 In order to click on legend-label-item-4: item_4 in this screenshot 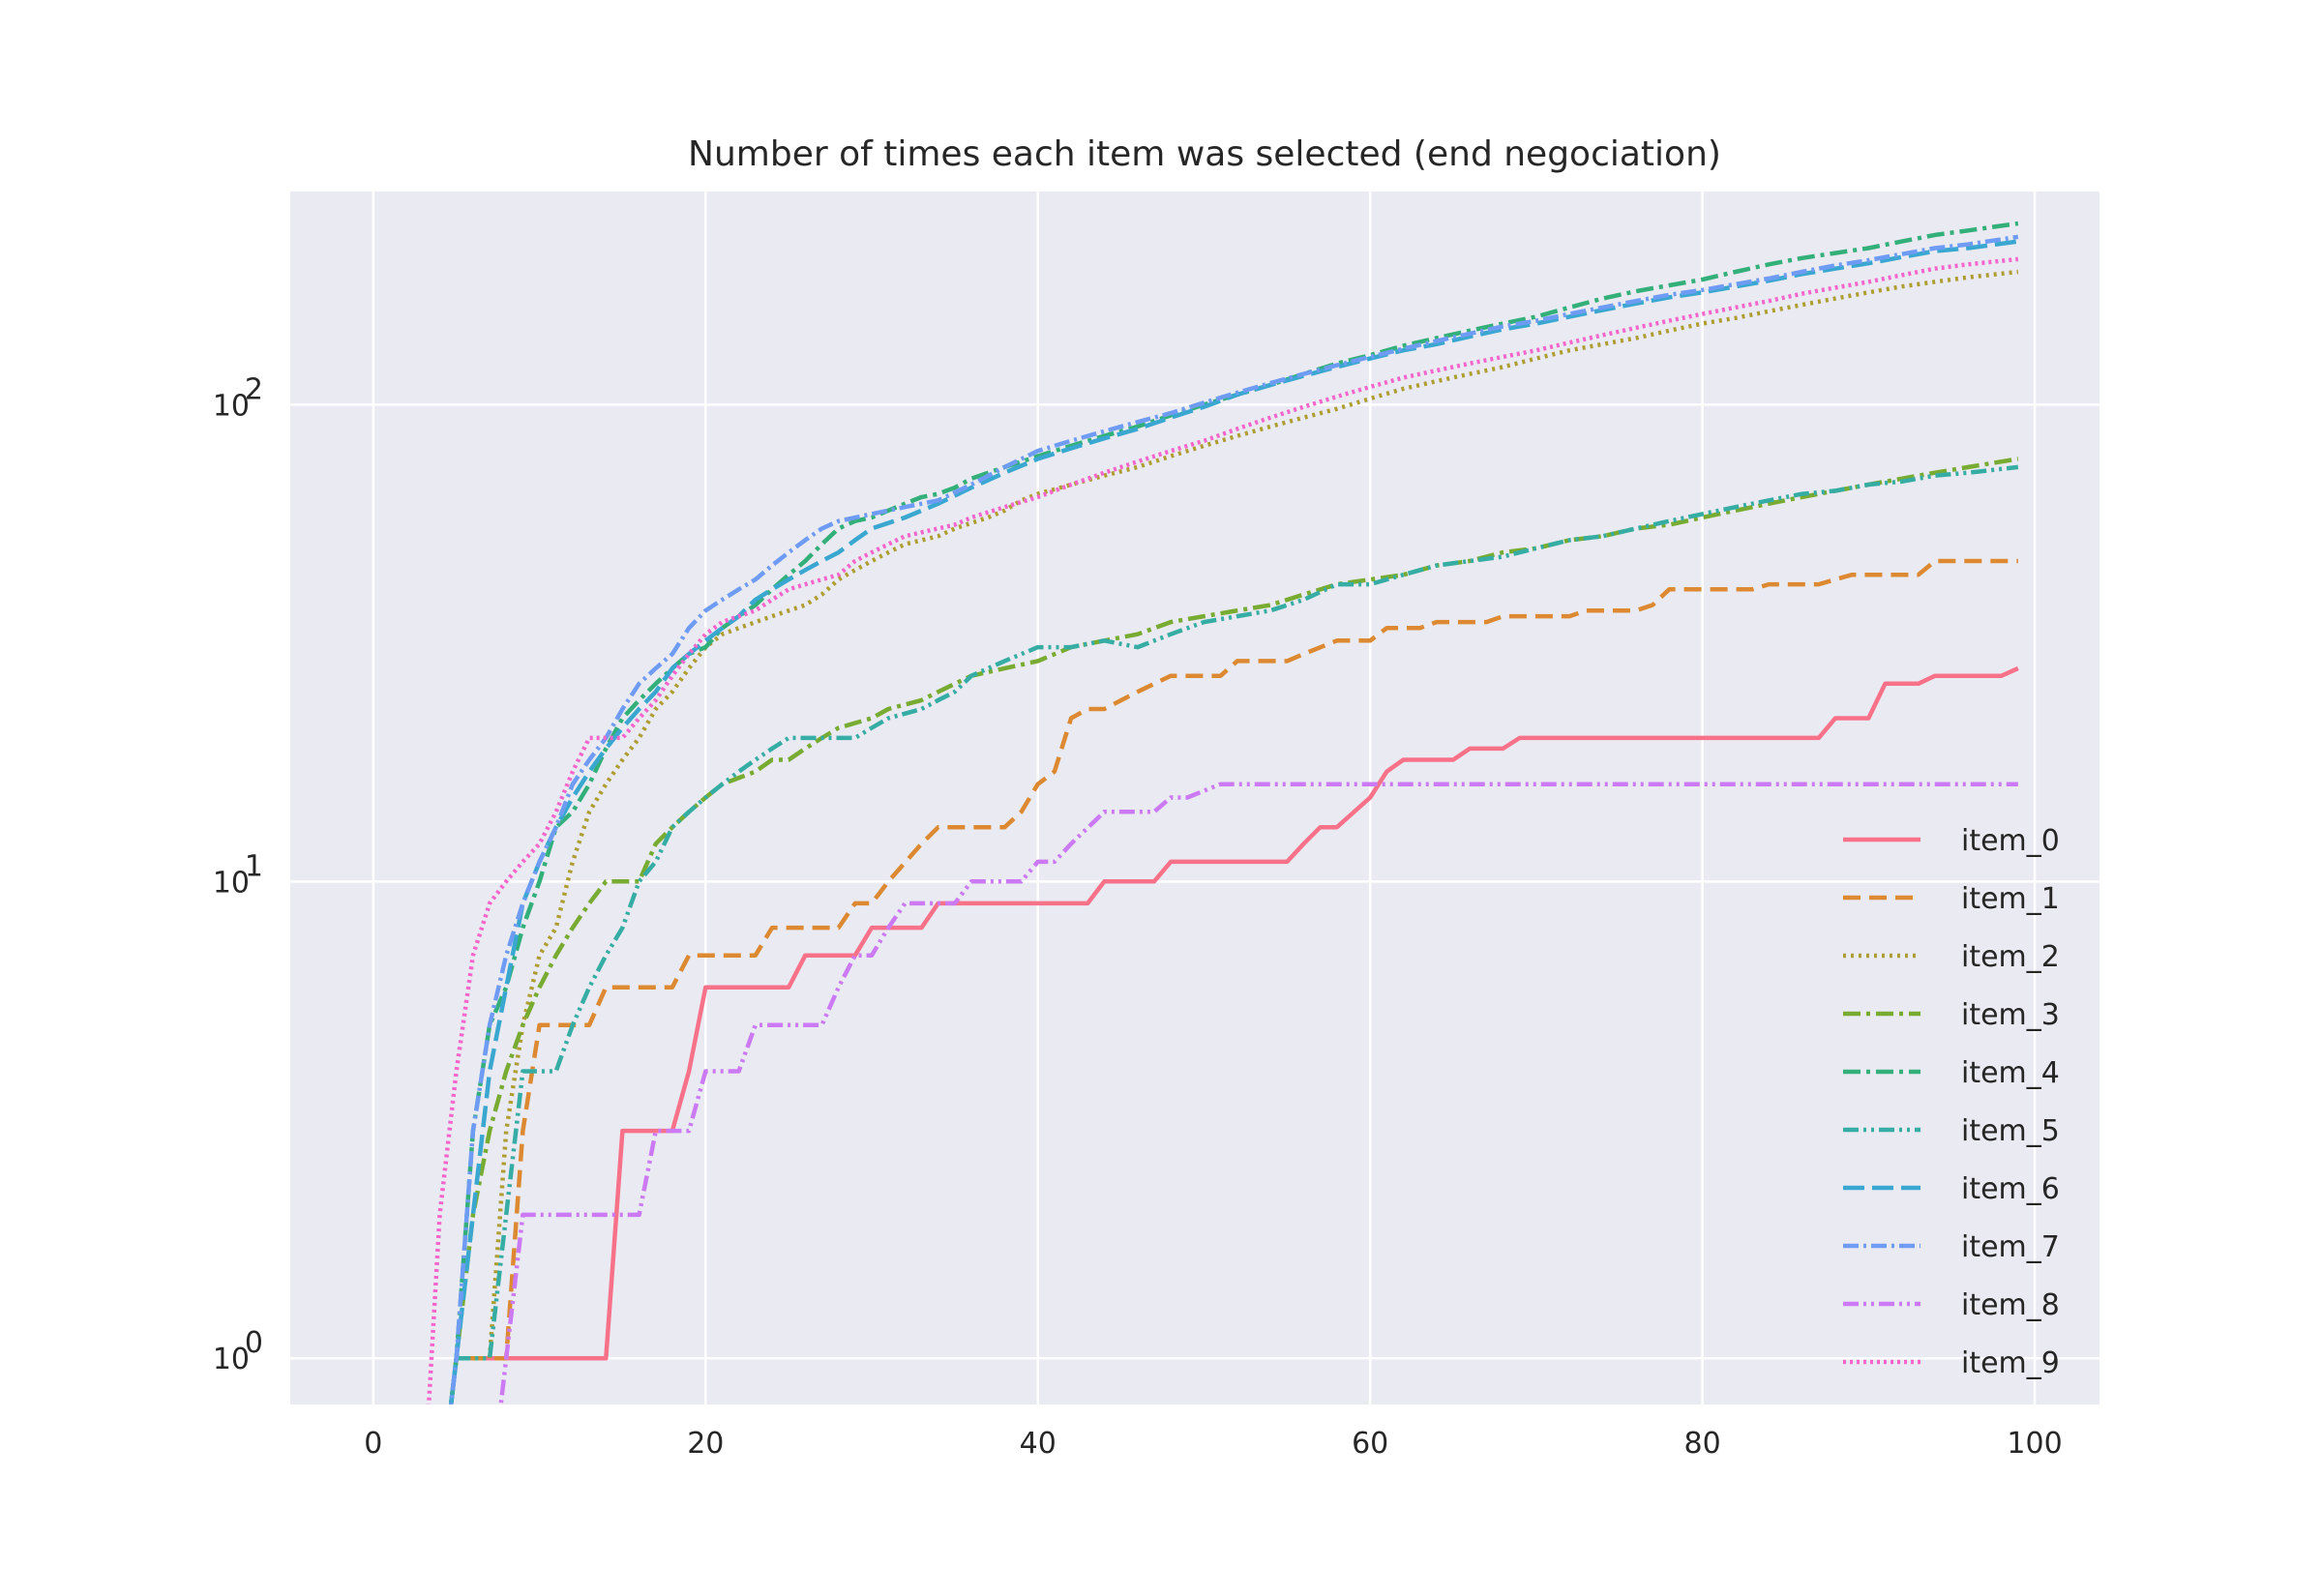, I will do `click(2010, 1073)`.